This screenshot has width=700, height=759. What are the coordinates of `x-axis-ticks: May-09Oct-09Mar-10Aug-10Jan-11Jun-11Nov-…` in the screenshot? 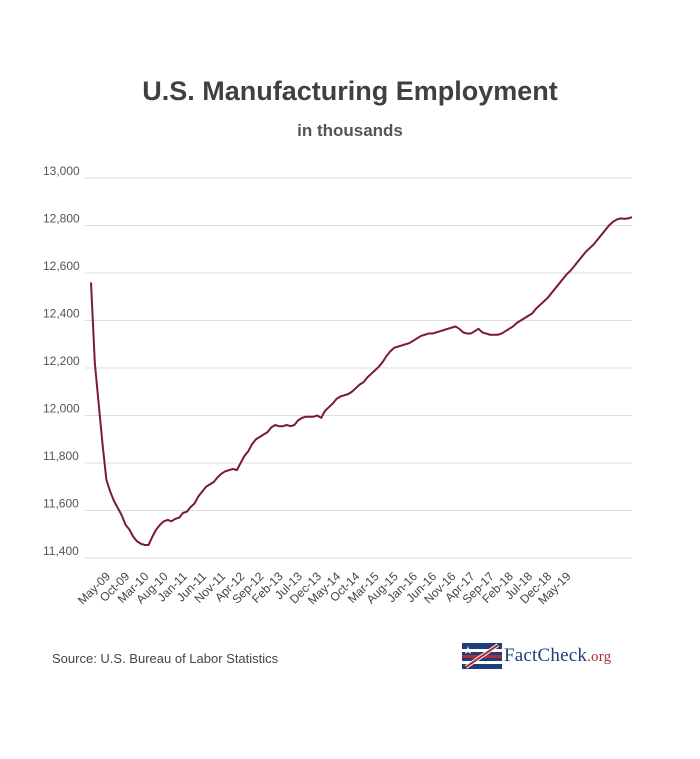 It's located at (324, 588).